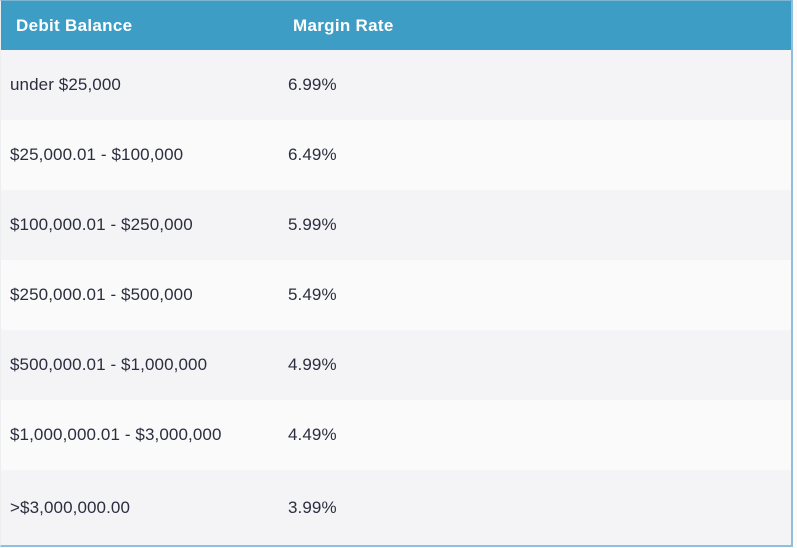  Describe the element at coordinates (109, 364) in the screenshot. I see `debit-balance-cell: $500,000.01 - $1,000,000` at that location.